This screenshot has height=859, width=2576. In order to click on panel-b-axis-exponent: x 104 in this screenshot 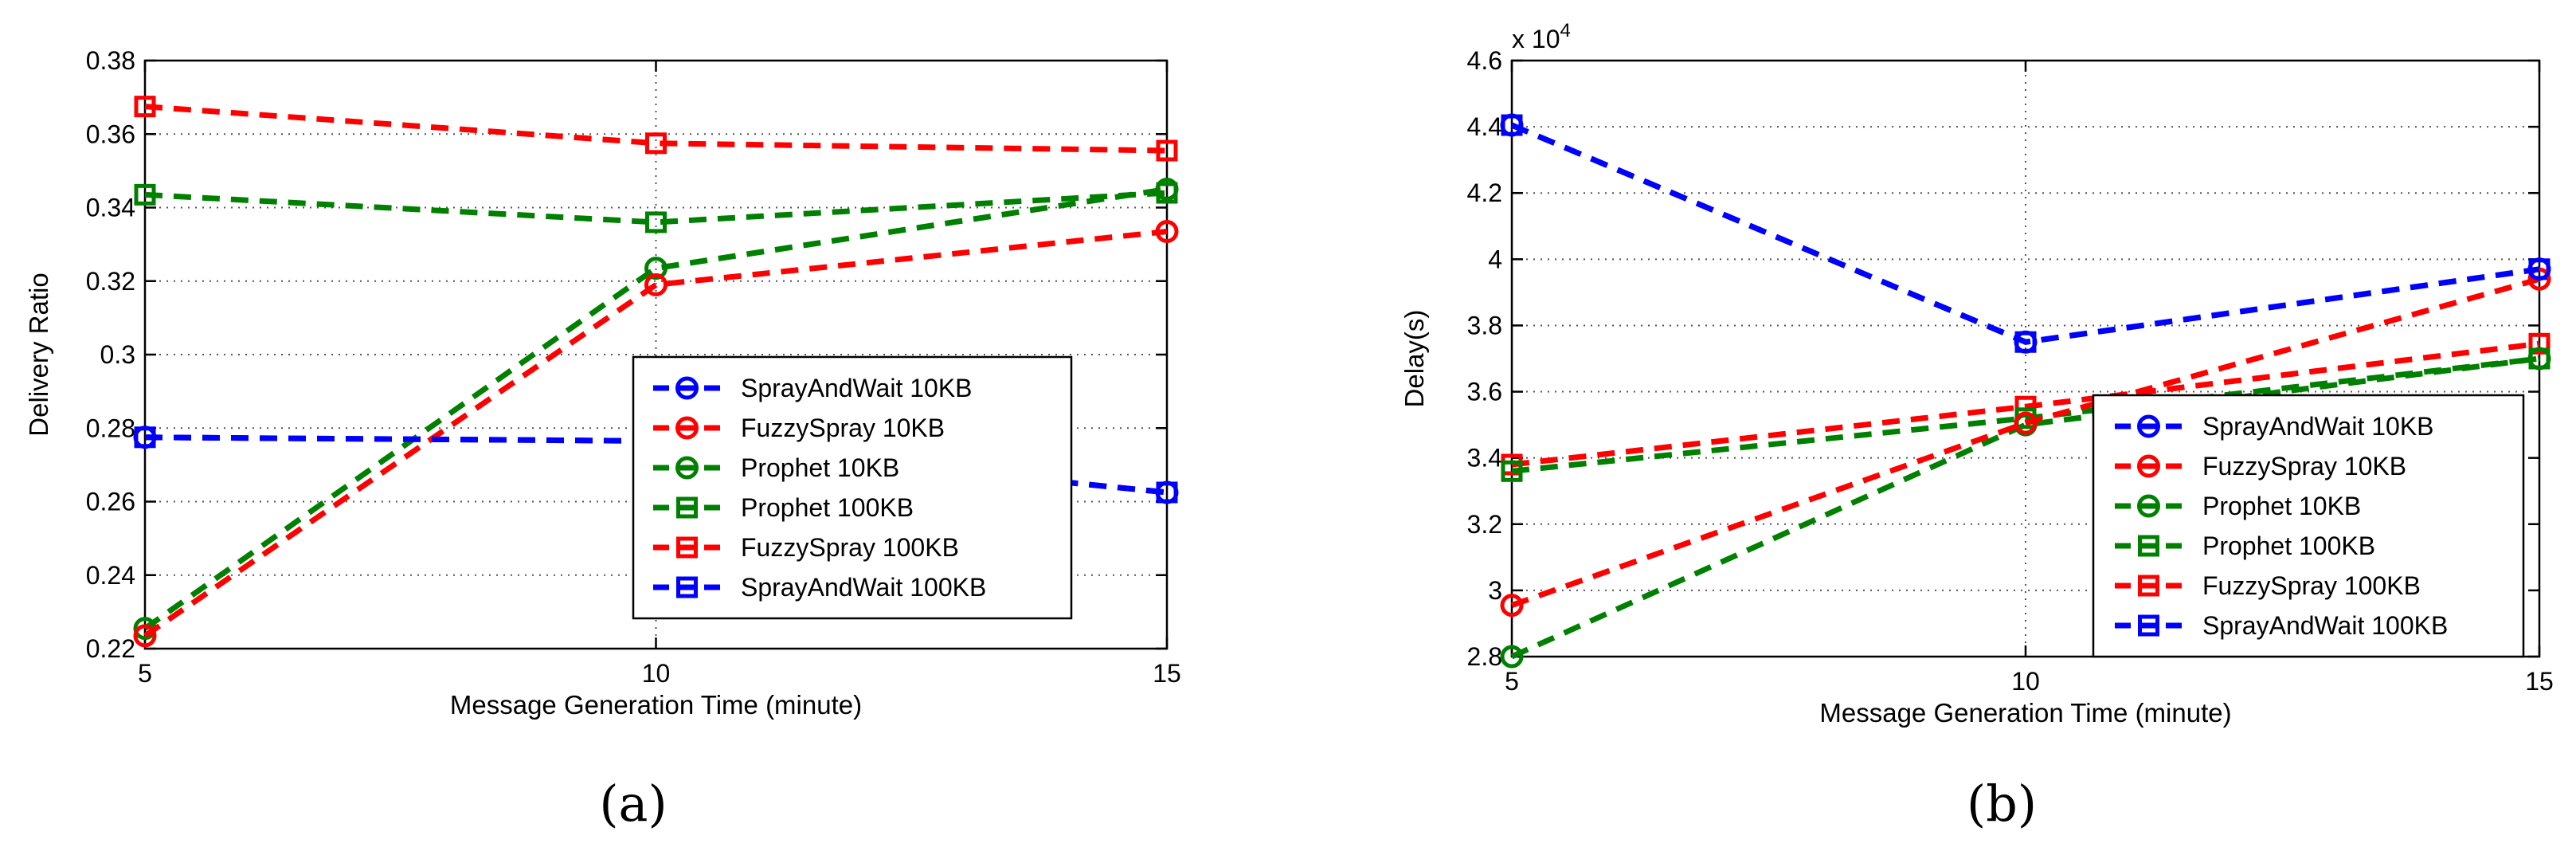, I will do `click(1541, 36)`.